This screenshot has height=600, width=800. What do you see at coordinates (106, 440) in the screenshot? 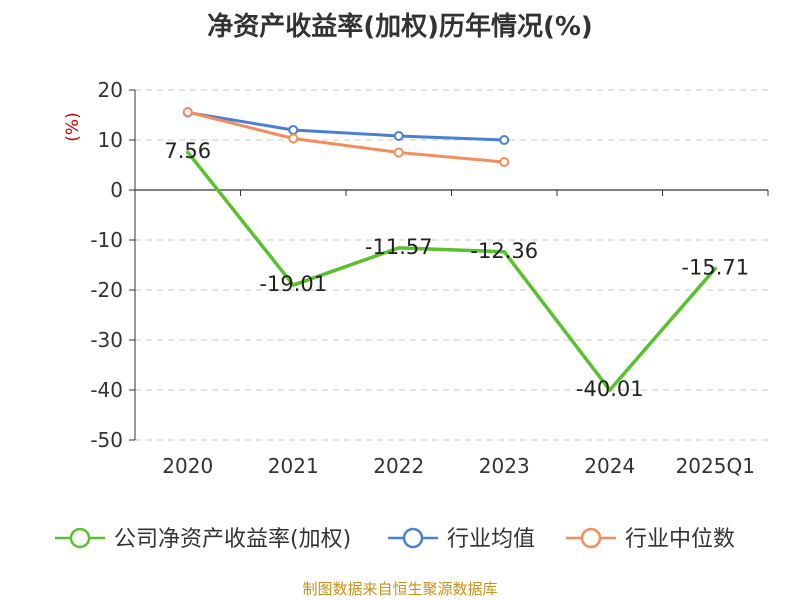
I see `y-tick-label: -50` at bounding box center [106, 440].